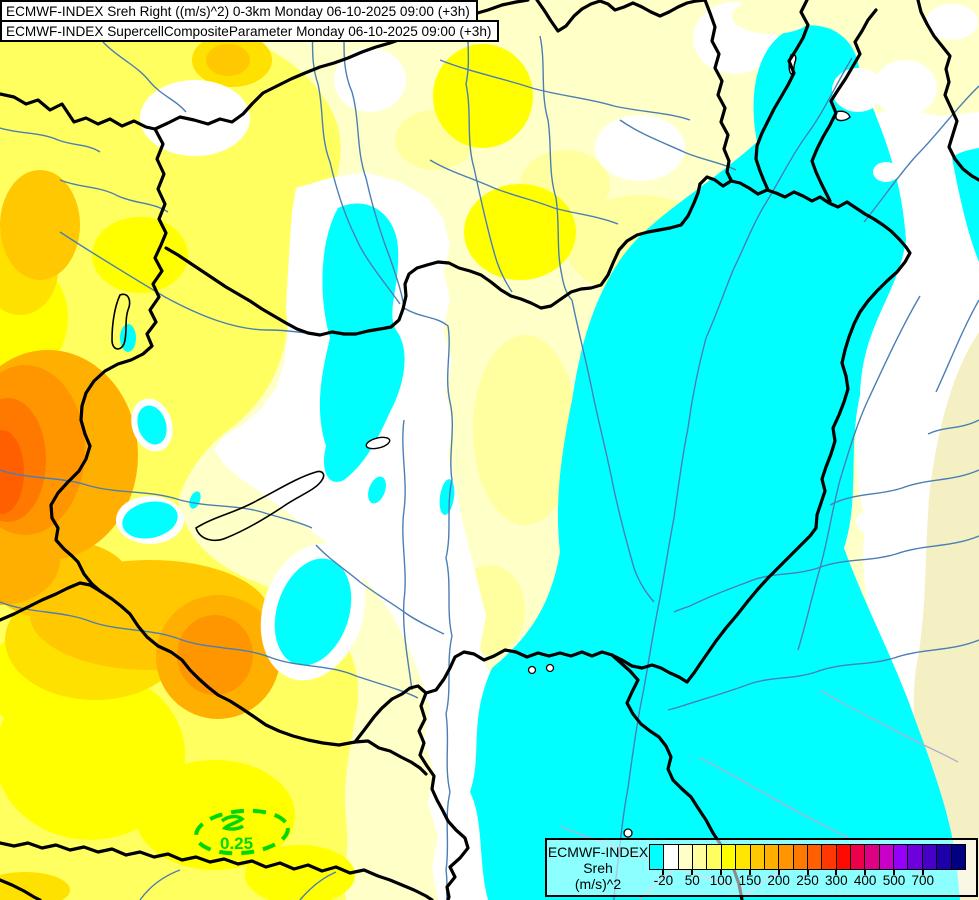 This screenshot has height=900, width=979. Describe the element at coordinates (663, 880) in the screenshot. I see `legend-tick-label: -20` at that location.